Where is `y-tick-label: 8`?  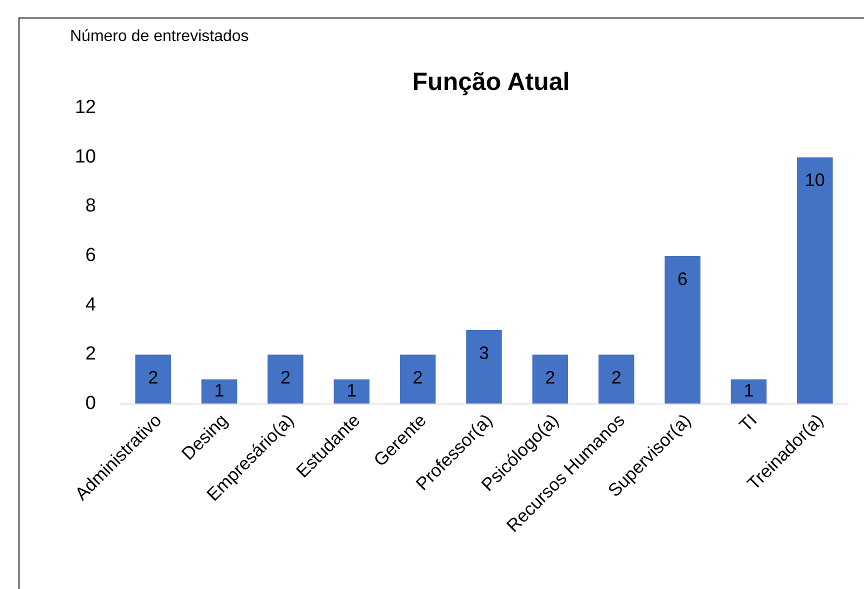
y-tick-label: 8 is located at coordinates (90, 206).